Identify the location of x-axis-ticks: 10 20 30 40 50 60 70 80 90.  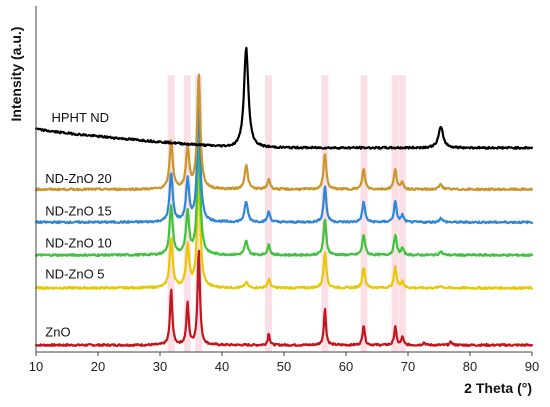
(284, 363).